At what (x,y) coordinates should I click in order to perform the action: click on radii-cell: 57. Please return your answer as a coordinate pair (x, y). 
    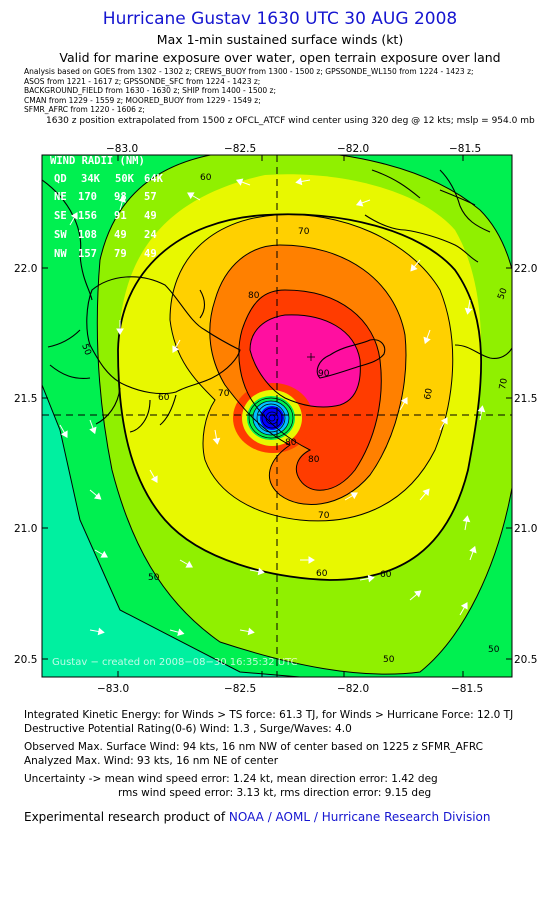
    Looking at the image, I should click on (150, 197).